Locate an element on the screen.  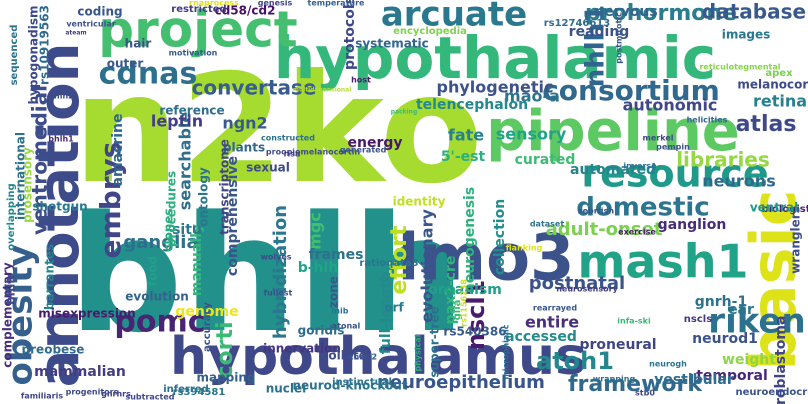
word-cloud-word: collection is located at coordinates (500, 237).